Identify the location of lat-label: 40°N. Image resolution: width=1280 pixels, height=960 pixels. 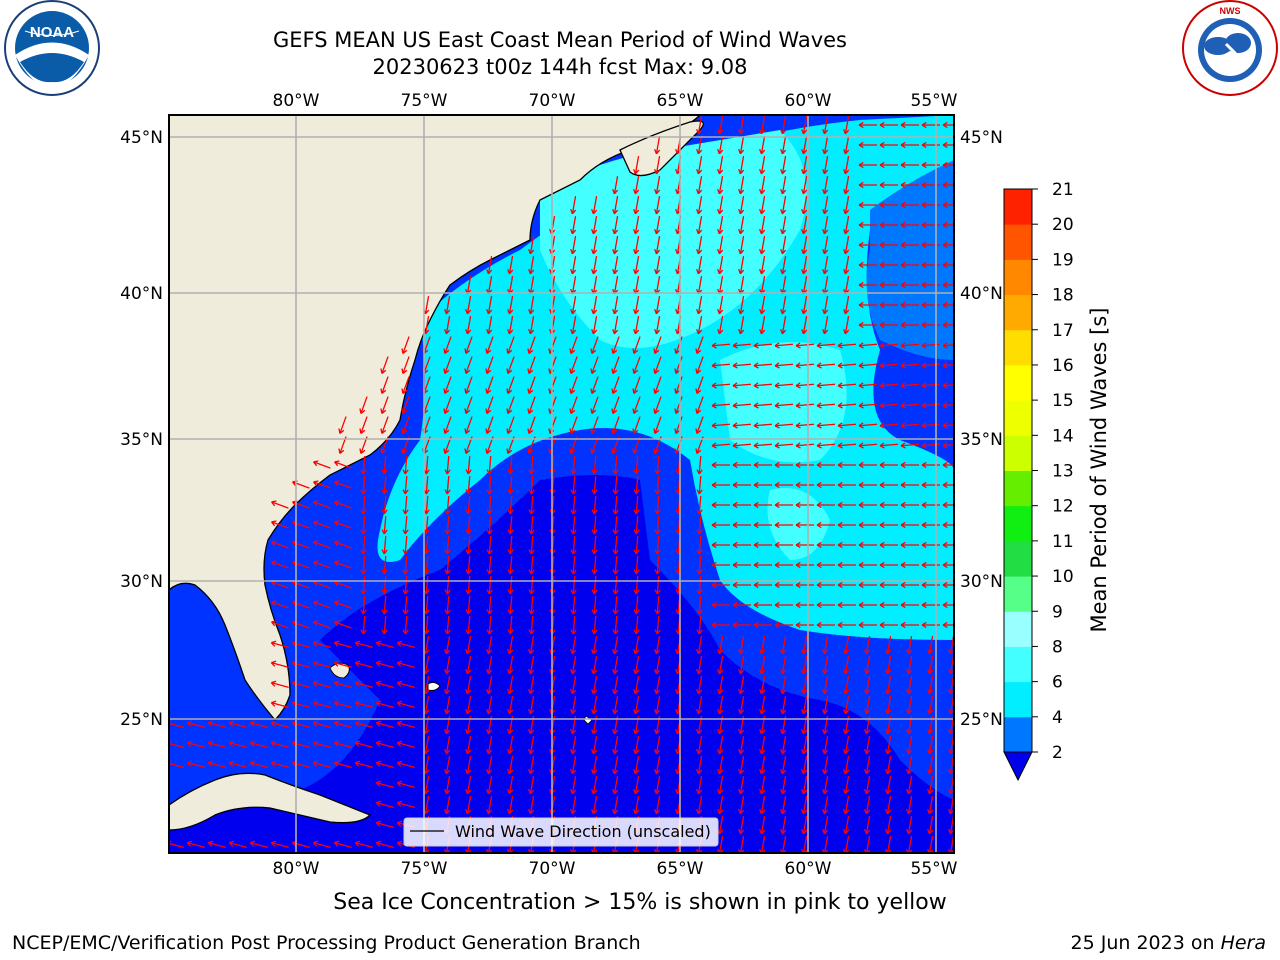
(981, 294).